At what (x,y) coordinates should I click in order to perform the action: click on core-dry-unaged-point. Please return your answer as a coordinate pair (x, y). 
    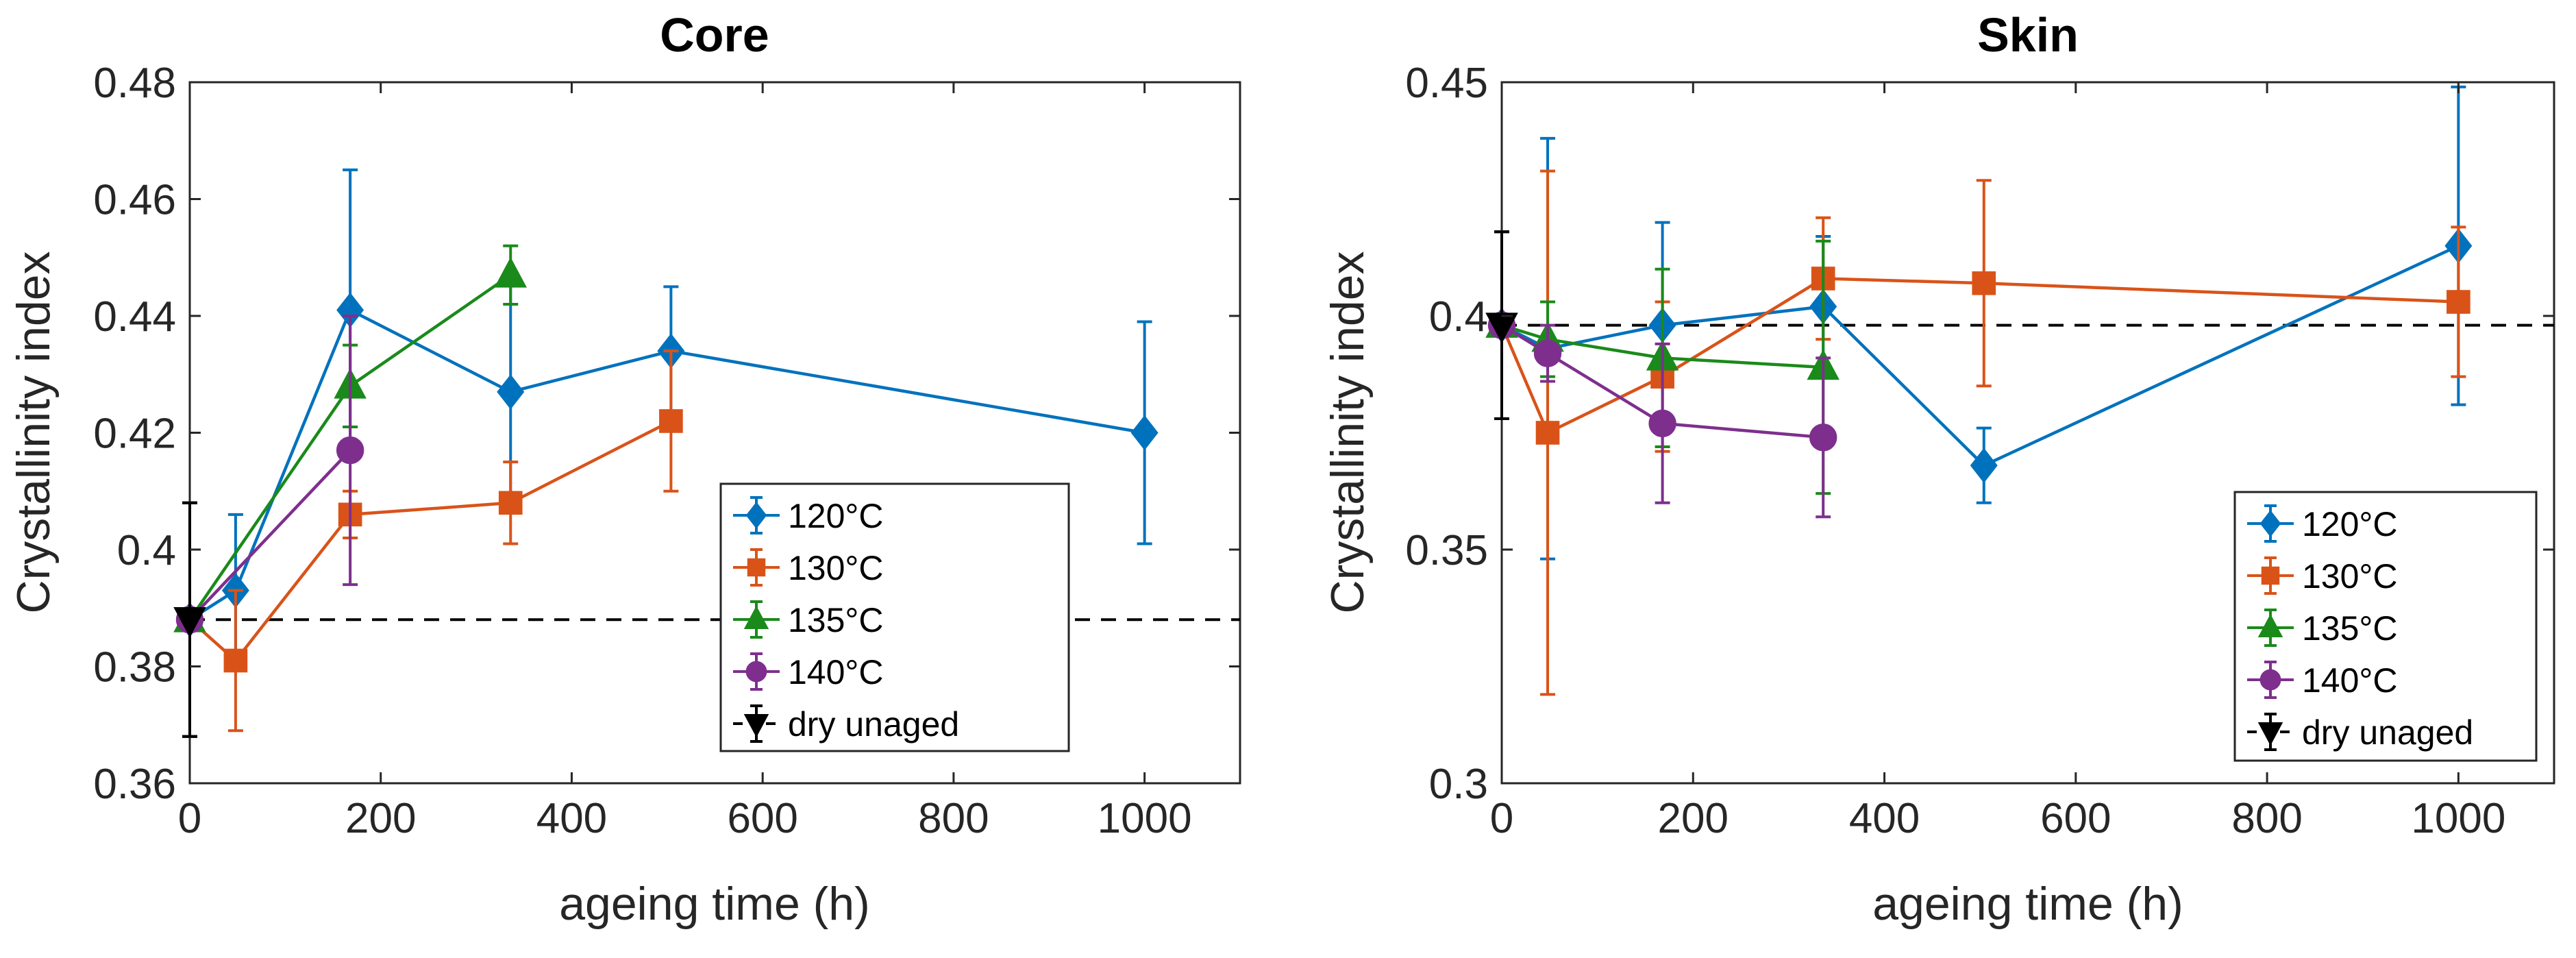
    Looking at the image, I should click on (189, 622).